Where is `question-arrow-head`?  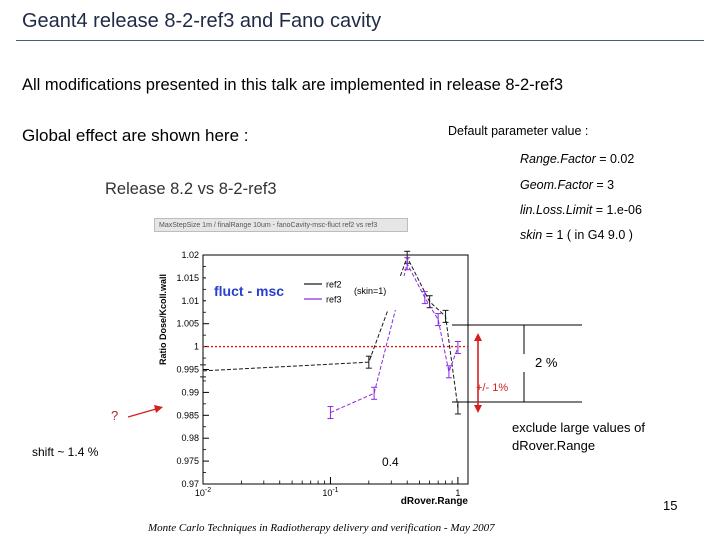
question-arrow-head is located at coordinates (158, 409).